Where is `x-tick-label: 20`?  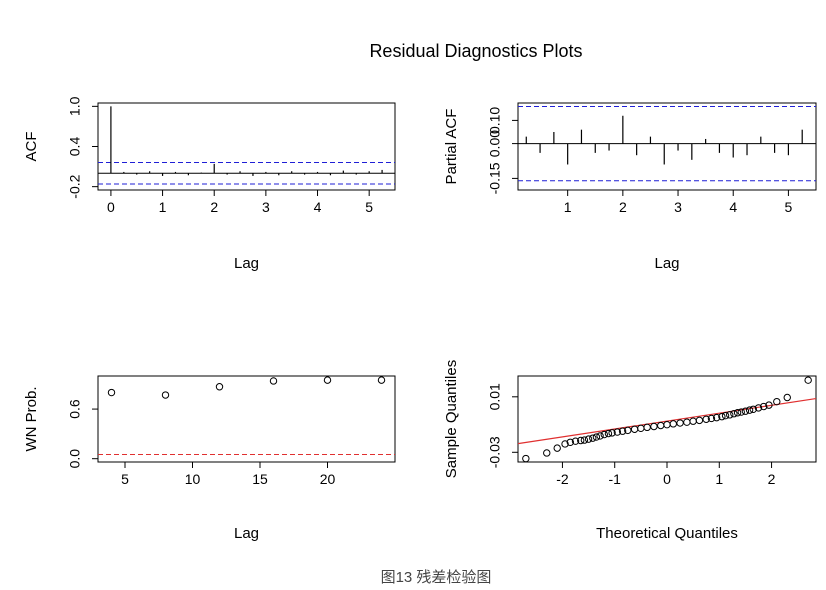
x-tick-label: 20 is located at coordinates (328, 479).